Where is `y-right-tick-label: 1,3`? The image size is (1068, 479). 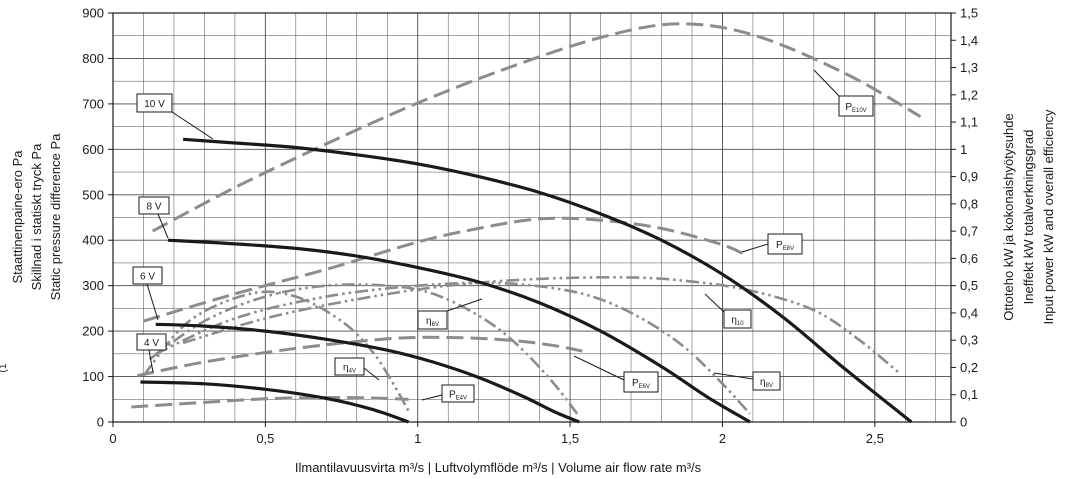 y-right-tick-label: 1,3 is located at coordinates (969, 67).